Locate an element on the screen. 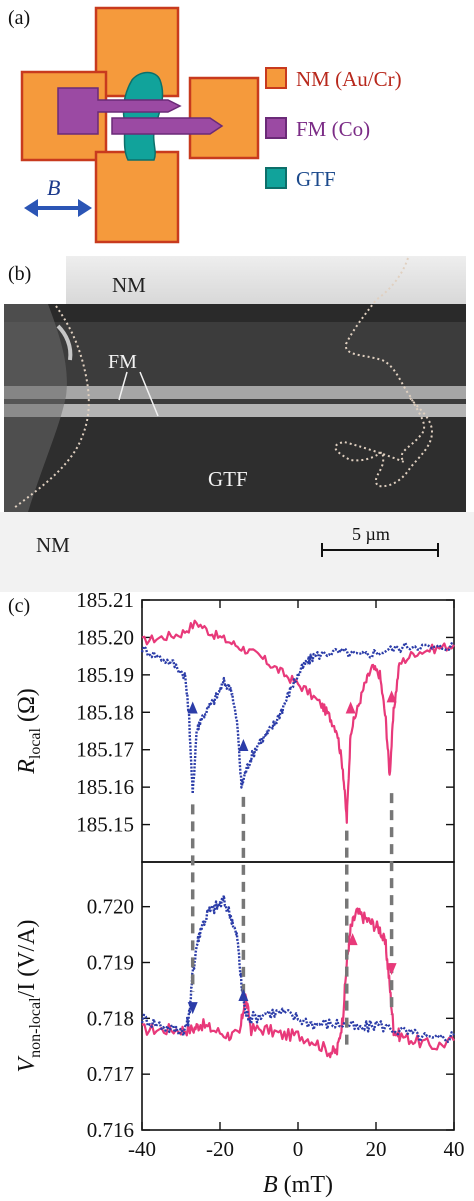 The width and height of the screenshot is (474, 1201). top-y-tick-label: 185.18 is located at coordinates (105, 712).